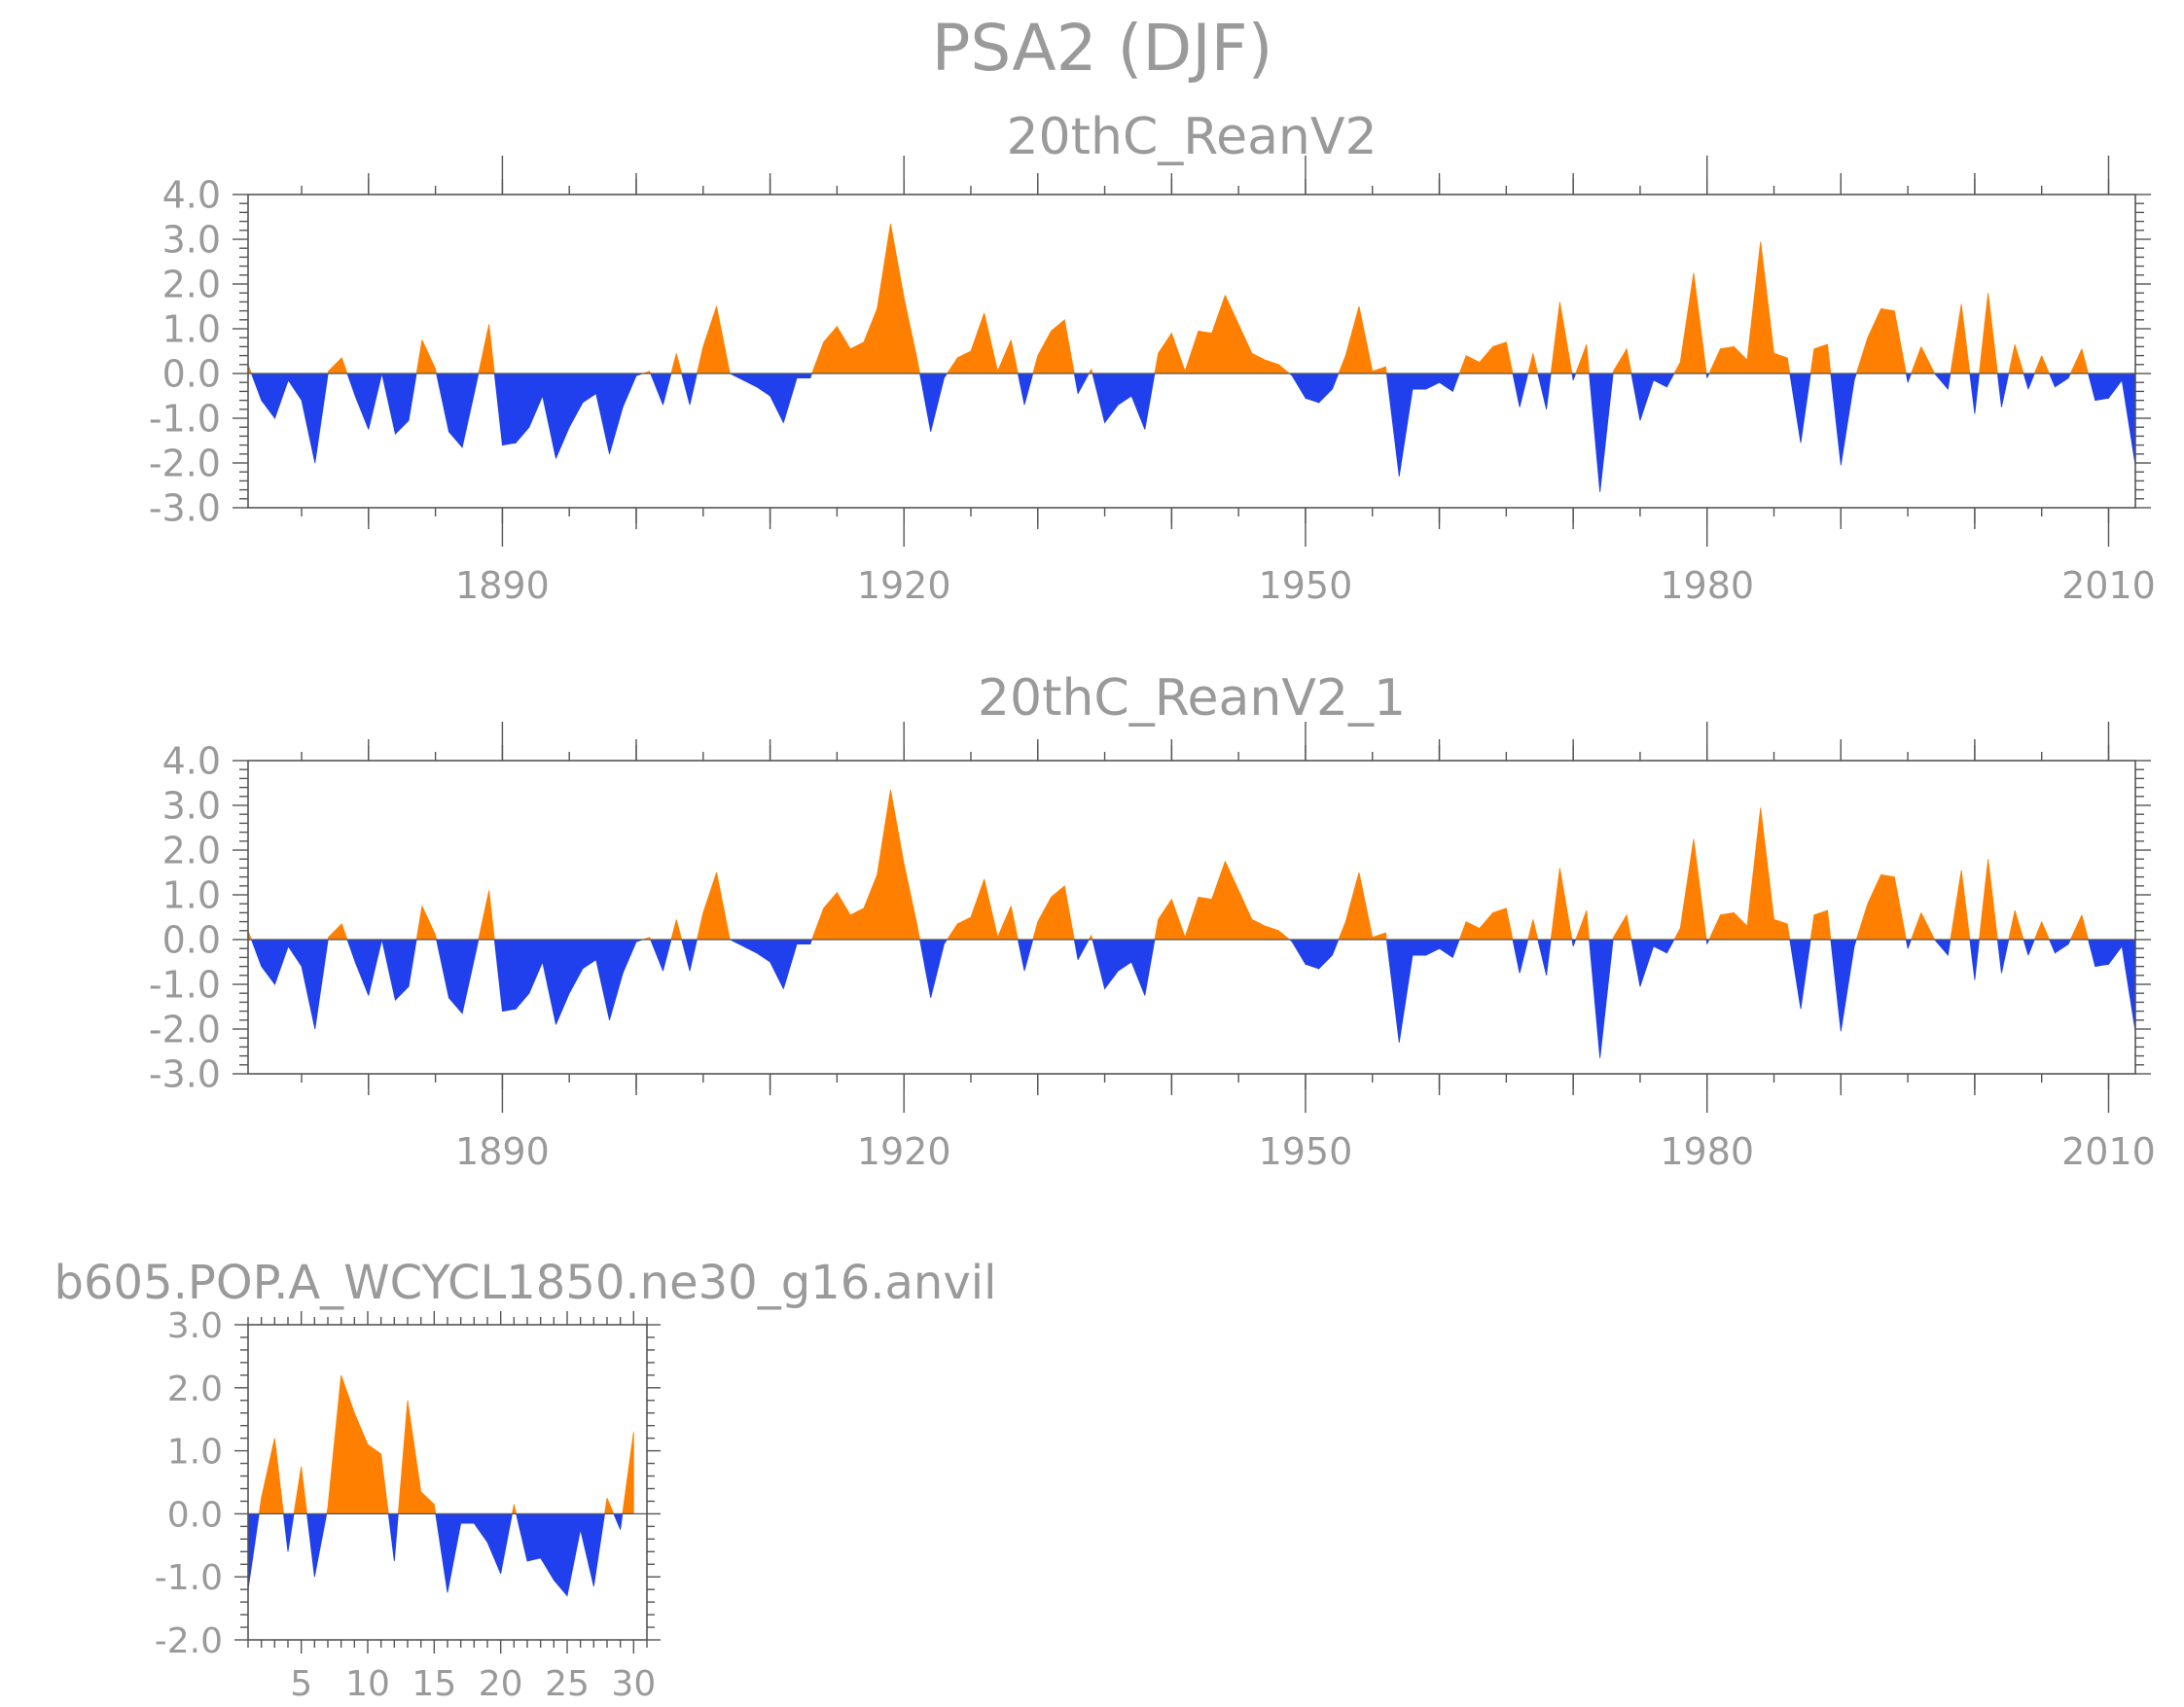  Describe the element at coordinates (1192, 698) in the screenshot. I see `panel-title: 20thC_ReanV2_1` at that location.